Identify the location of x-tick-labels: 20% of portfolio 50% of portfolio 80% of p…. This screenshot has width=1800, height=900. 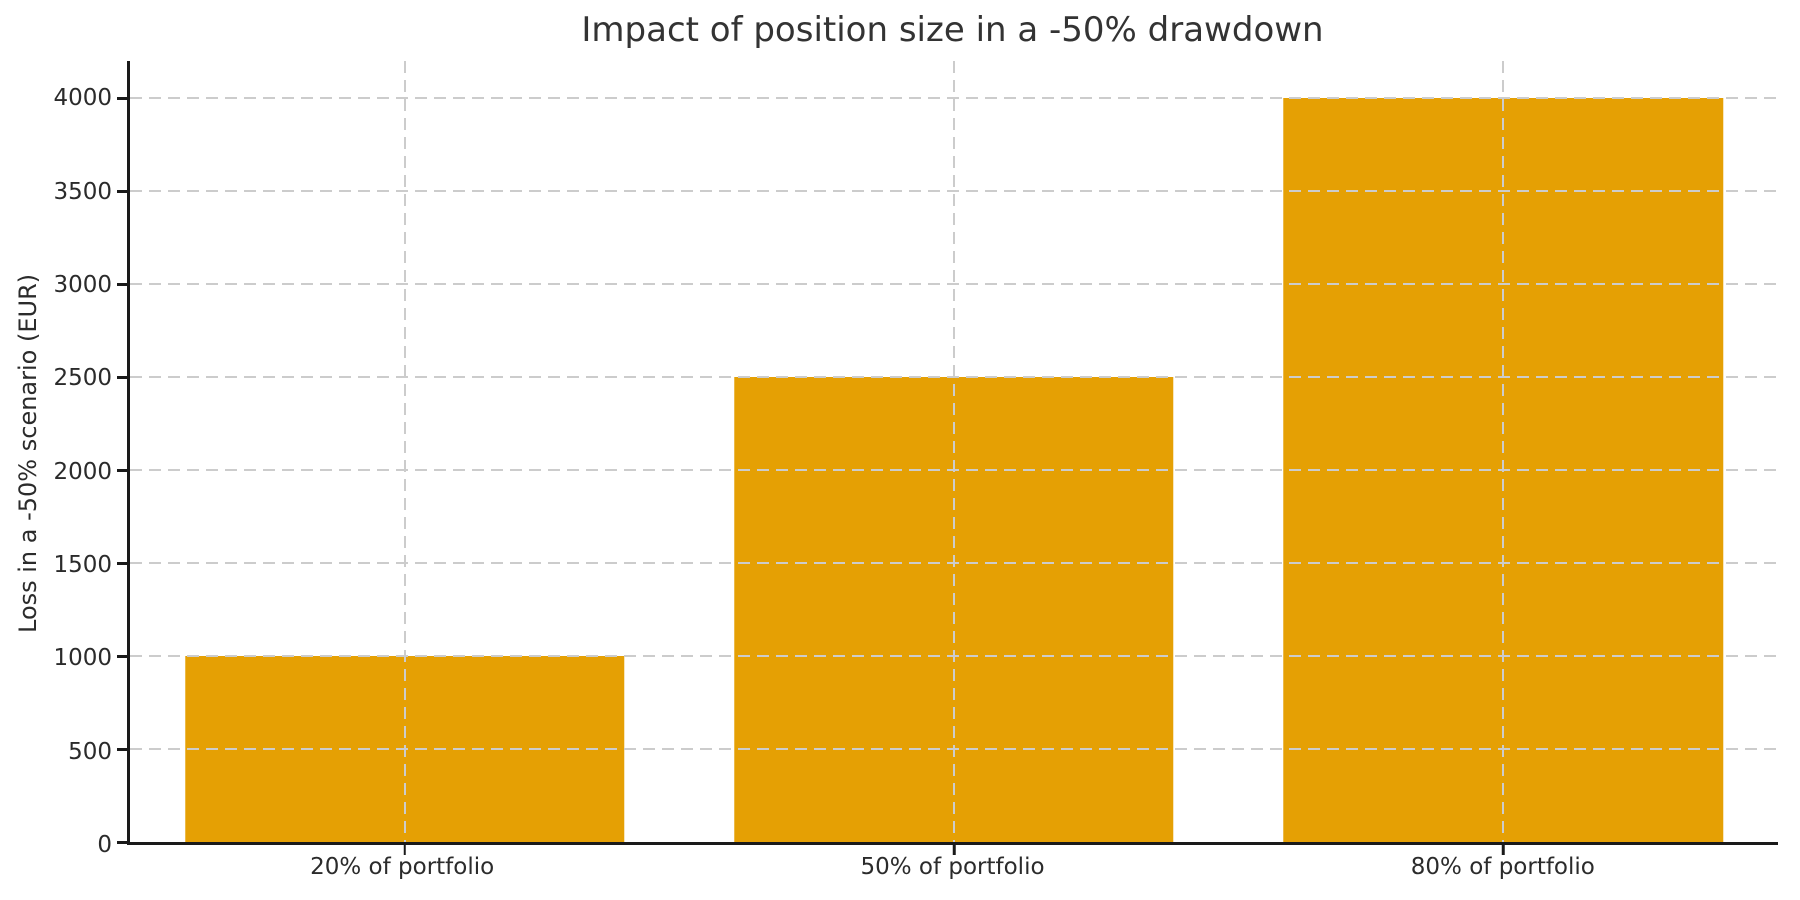
(952, 873).